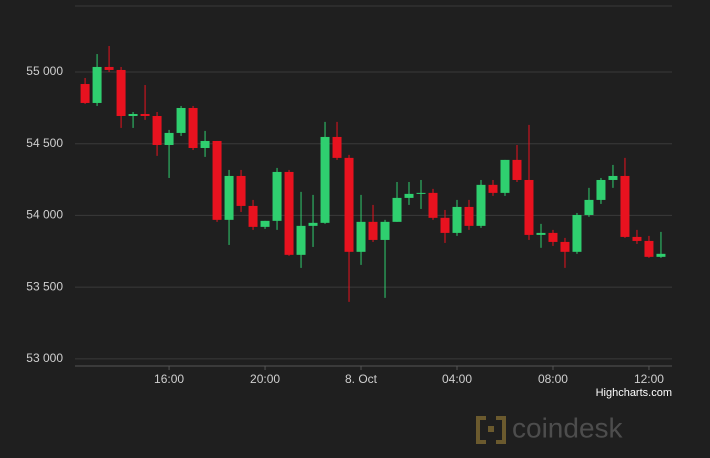 The width and height of the screenshot is (710, 458). What do you see at coordinates (553, 379) in the screenshot?
I see `x-tick-label: 08:00` at bounding box center [553, 379].